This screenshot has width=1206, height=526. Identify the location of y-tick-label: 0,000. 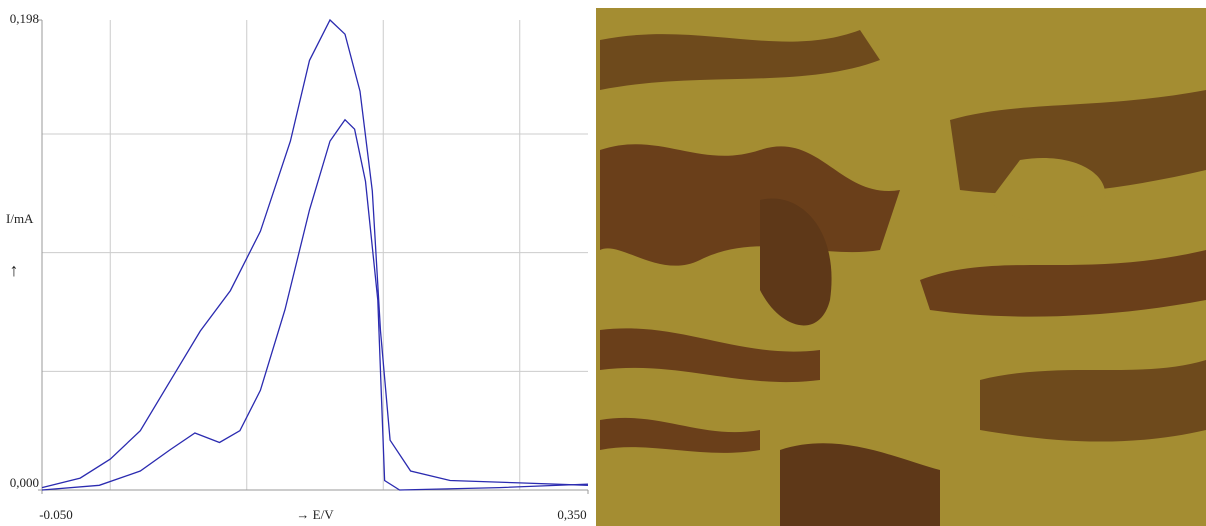
(24, 482).